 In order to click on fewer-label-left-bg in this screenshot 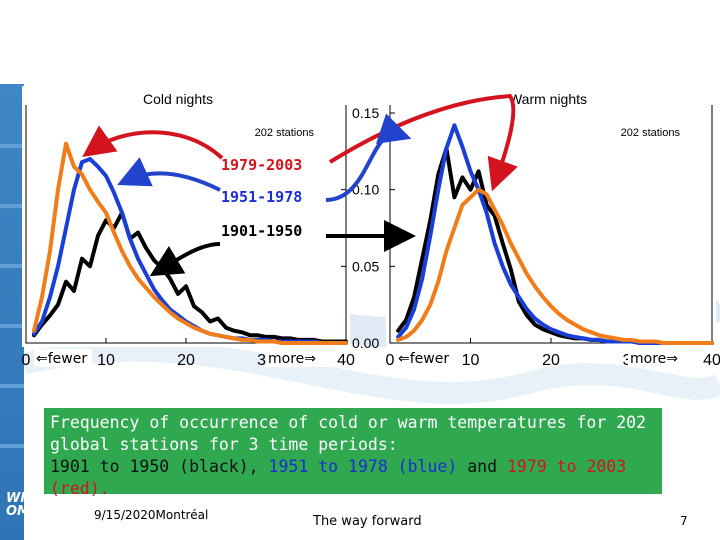, I will do `click(63, 358)`.